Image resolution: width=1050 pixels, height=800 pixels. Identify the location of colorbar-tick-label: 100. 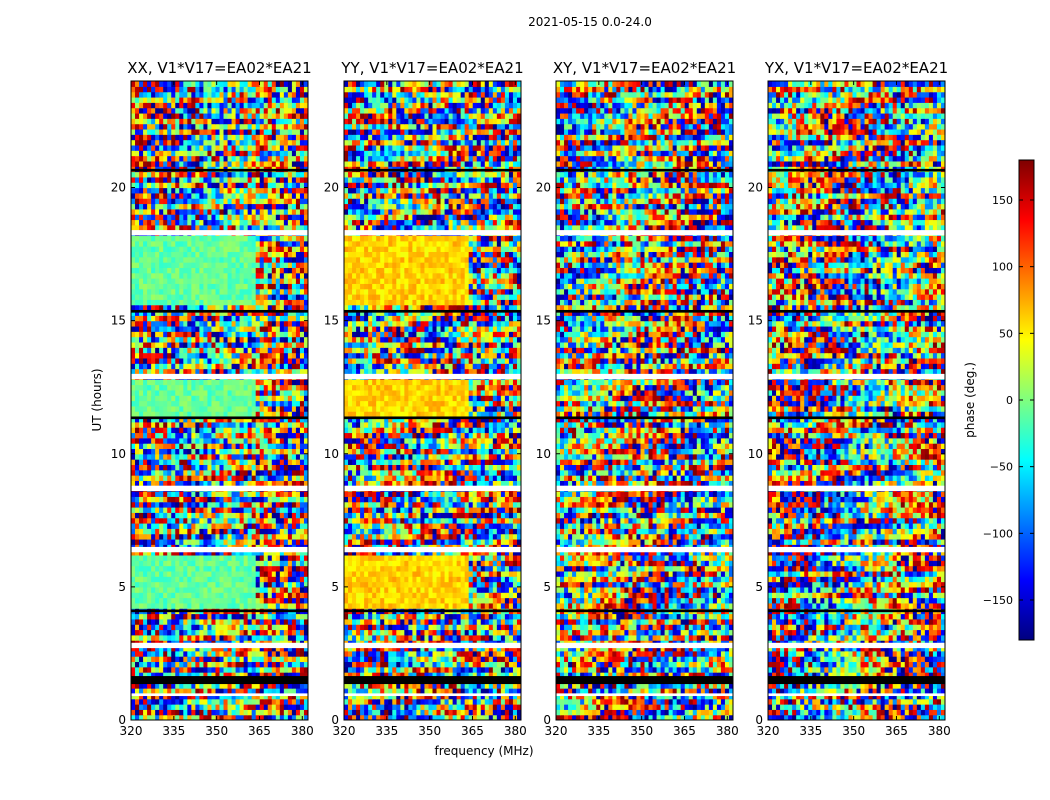
(1002, 267).